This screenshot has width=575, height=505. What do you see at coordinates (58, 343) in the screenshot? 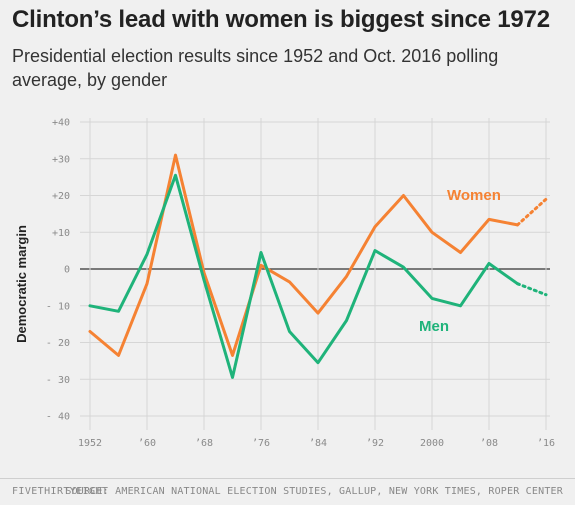
I see `y-tick-label: - 20` at bounding box center [58, 343].